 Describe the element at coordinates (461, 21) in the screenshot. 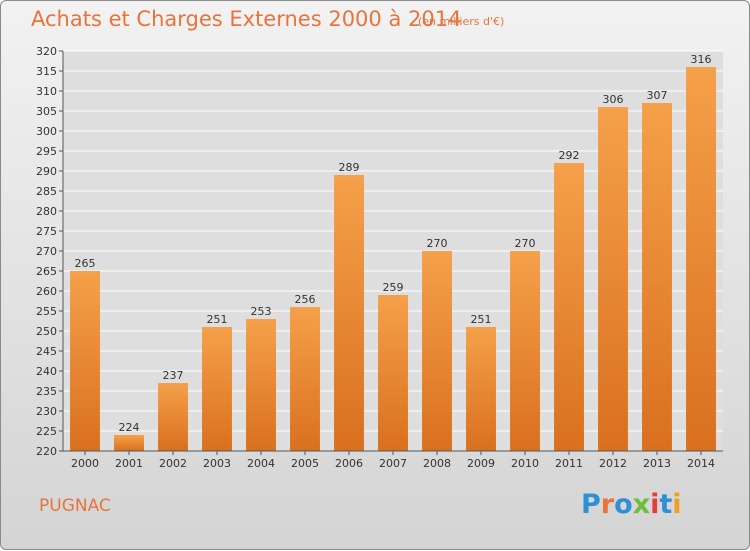

I see `chart-subtitle: (en milliers d'€)` at that location.